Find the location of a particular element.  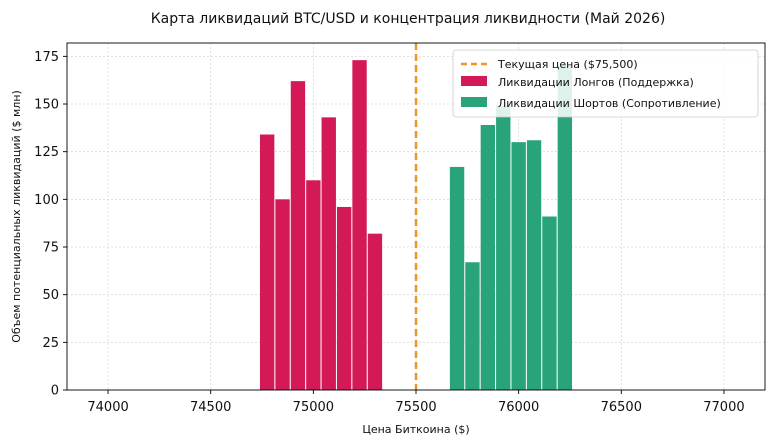

legend-box is located at coordinates (605, 83).